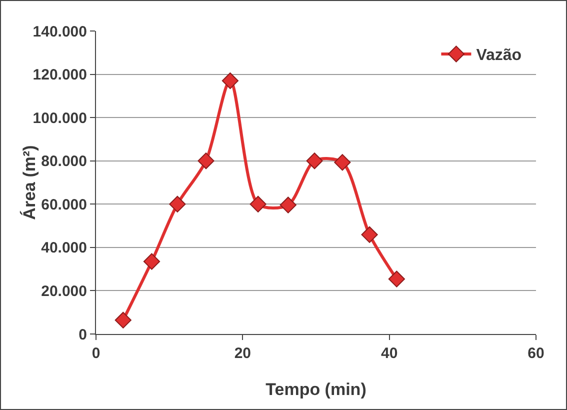  Describe the element at coordinates (29, 182) in the screenshot. I see `y-axis-title: Área (m²)` at that location.